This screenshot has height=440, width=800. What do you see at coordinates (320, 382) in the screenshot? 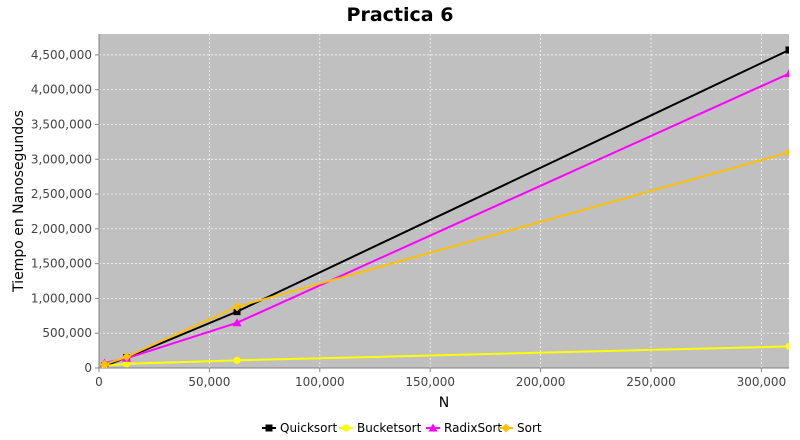
I see `x-tick-label: 100,000` at bounding box center [320, 382].